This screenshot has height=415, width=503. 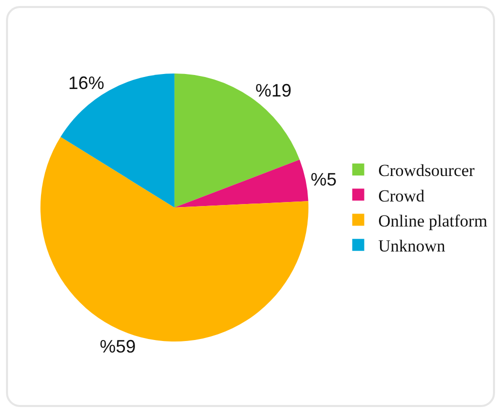 What do you see at coordinates (273, 90) in the screenshot?
I see `data-label: %19` at bounding box center [273, 90].